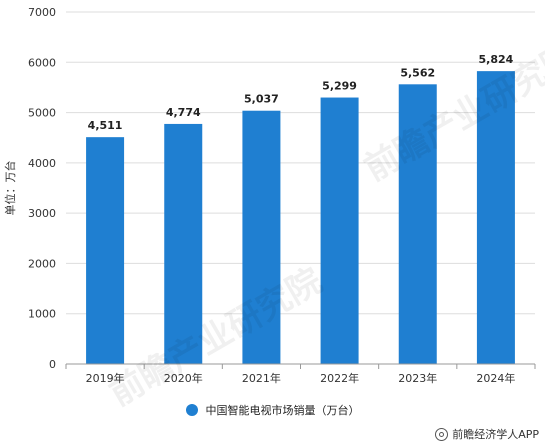 Image resolution: width=545 pixels, height=446 pixels. Describe the element at coordinates (300, 374) in the screenshot. I see `x-axis-ticks: 2019年 2020年 2021年 2022年 2023年 2024年` at that location.